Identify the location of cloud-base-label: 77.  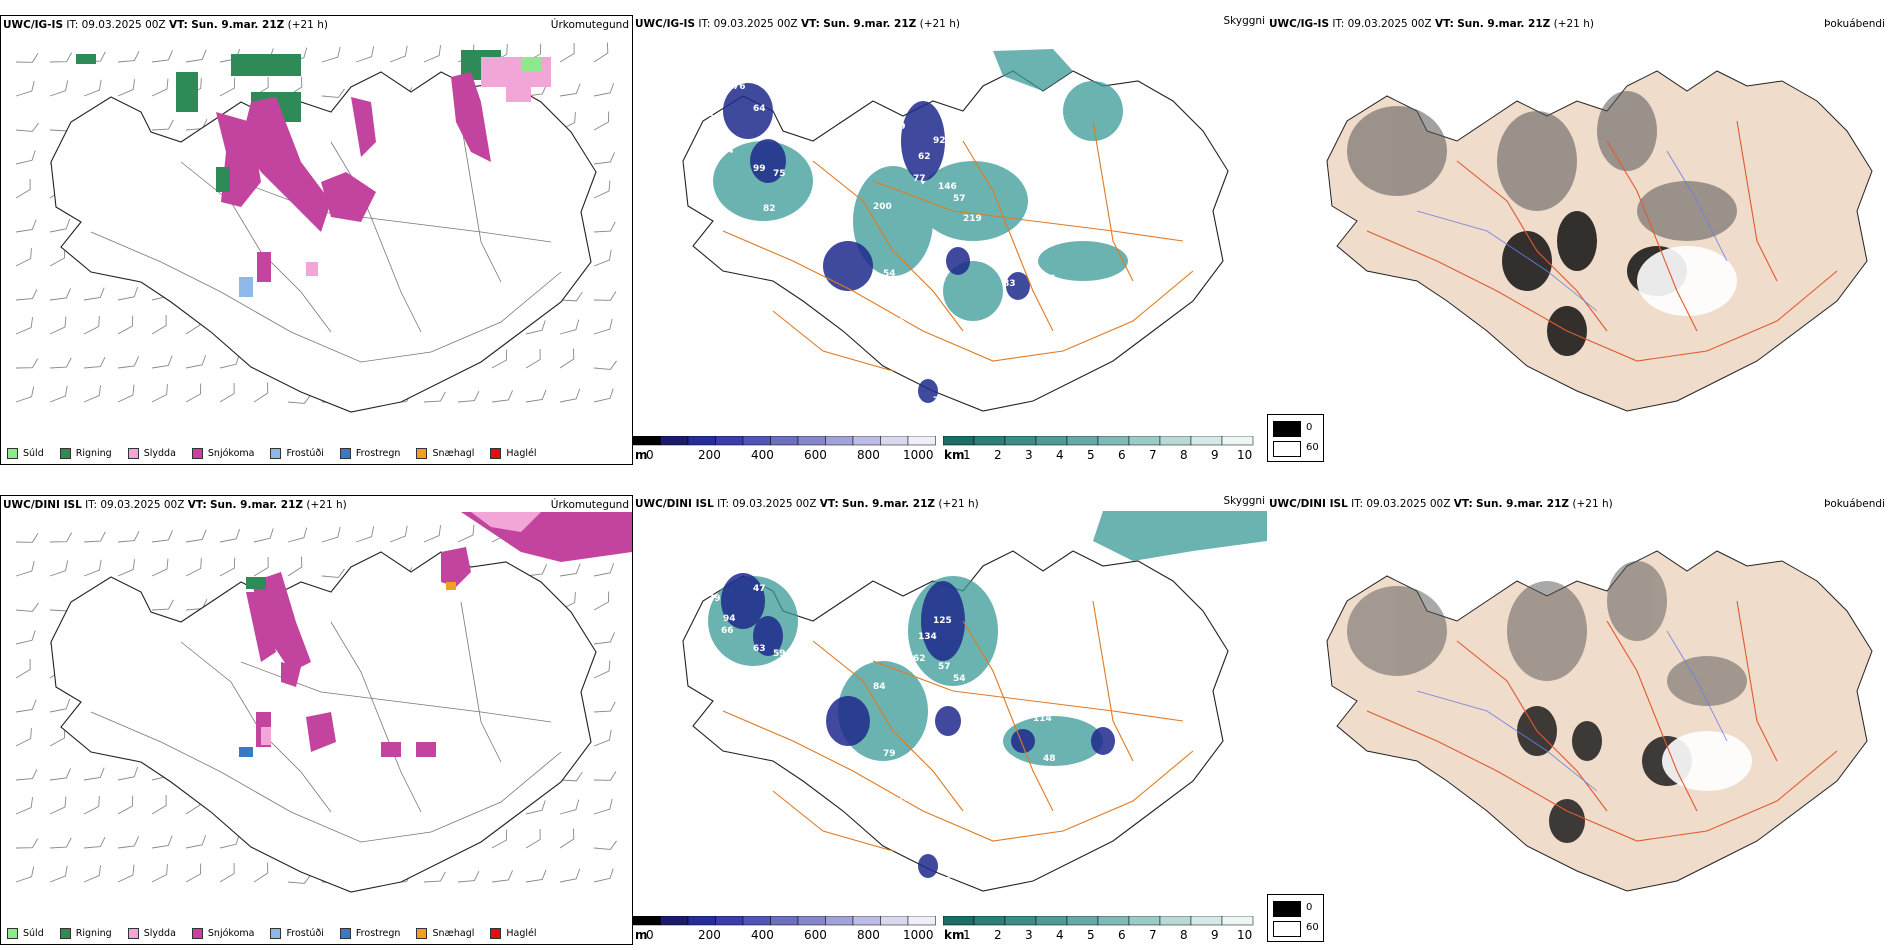
(919, 179).